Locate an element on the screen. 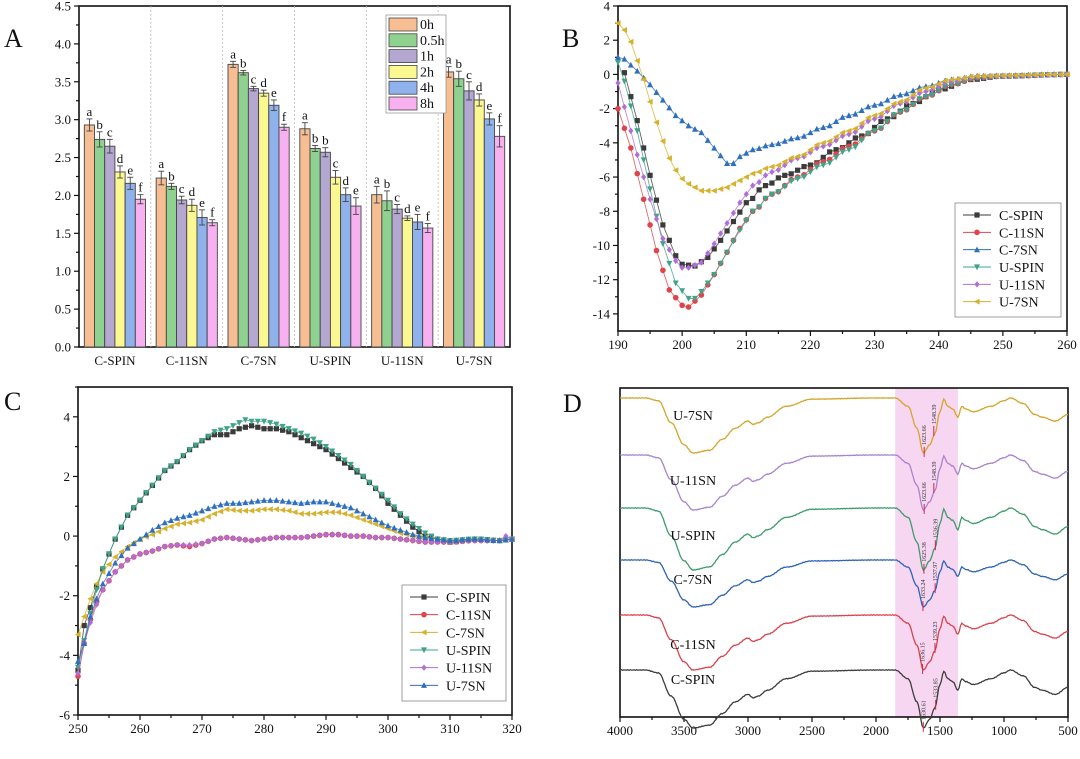 The image size is (1080, 759). legend-marker is located at coordinates (977, 284).